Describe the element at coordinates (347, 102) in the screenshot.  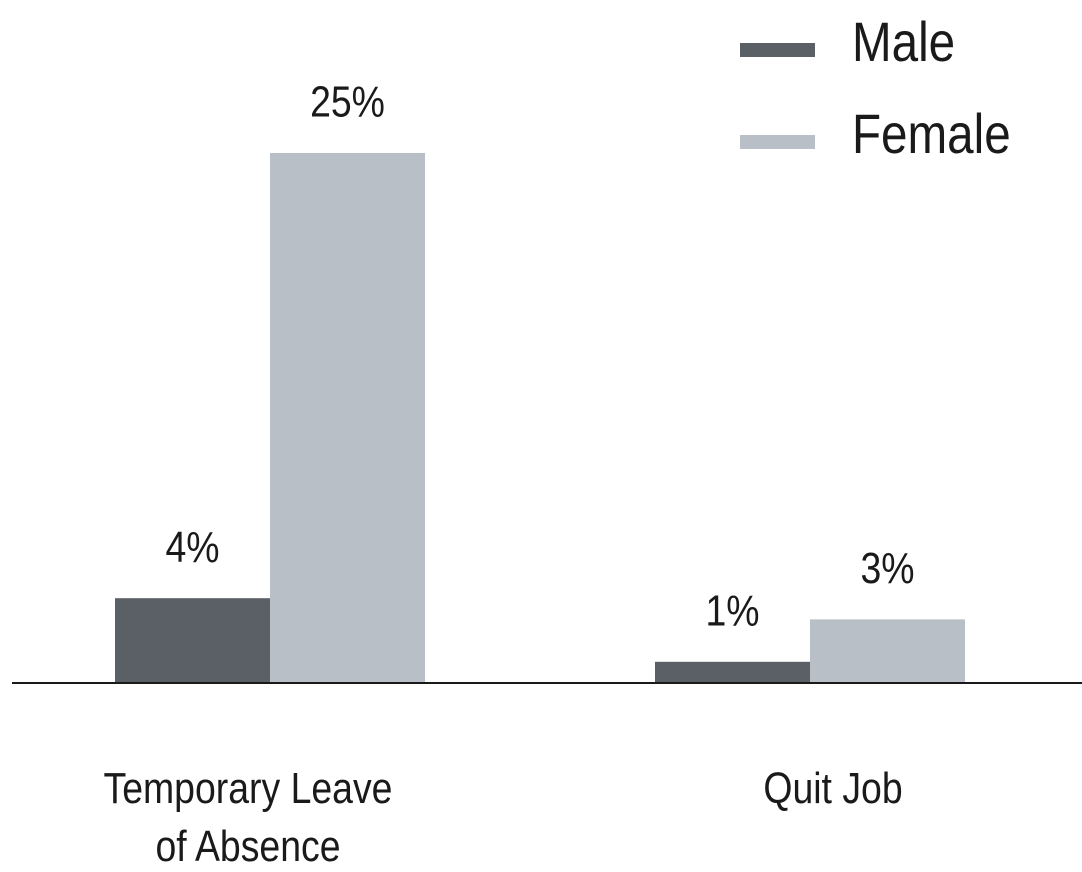
I see `value-label: 25%` at that location.